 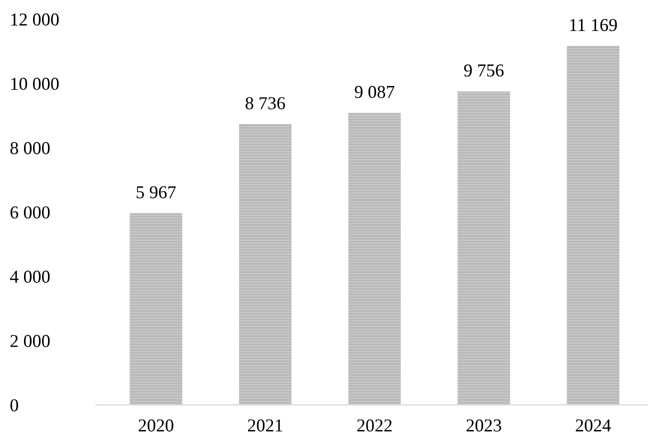 What do you see at coordinates (374, 425) in the screenshot?
I see `x-tick-label: 2022` at bounding box center [374, 425].